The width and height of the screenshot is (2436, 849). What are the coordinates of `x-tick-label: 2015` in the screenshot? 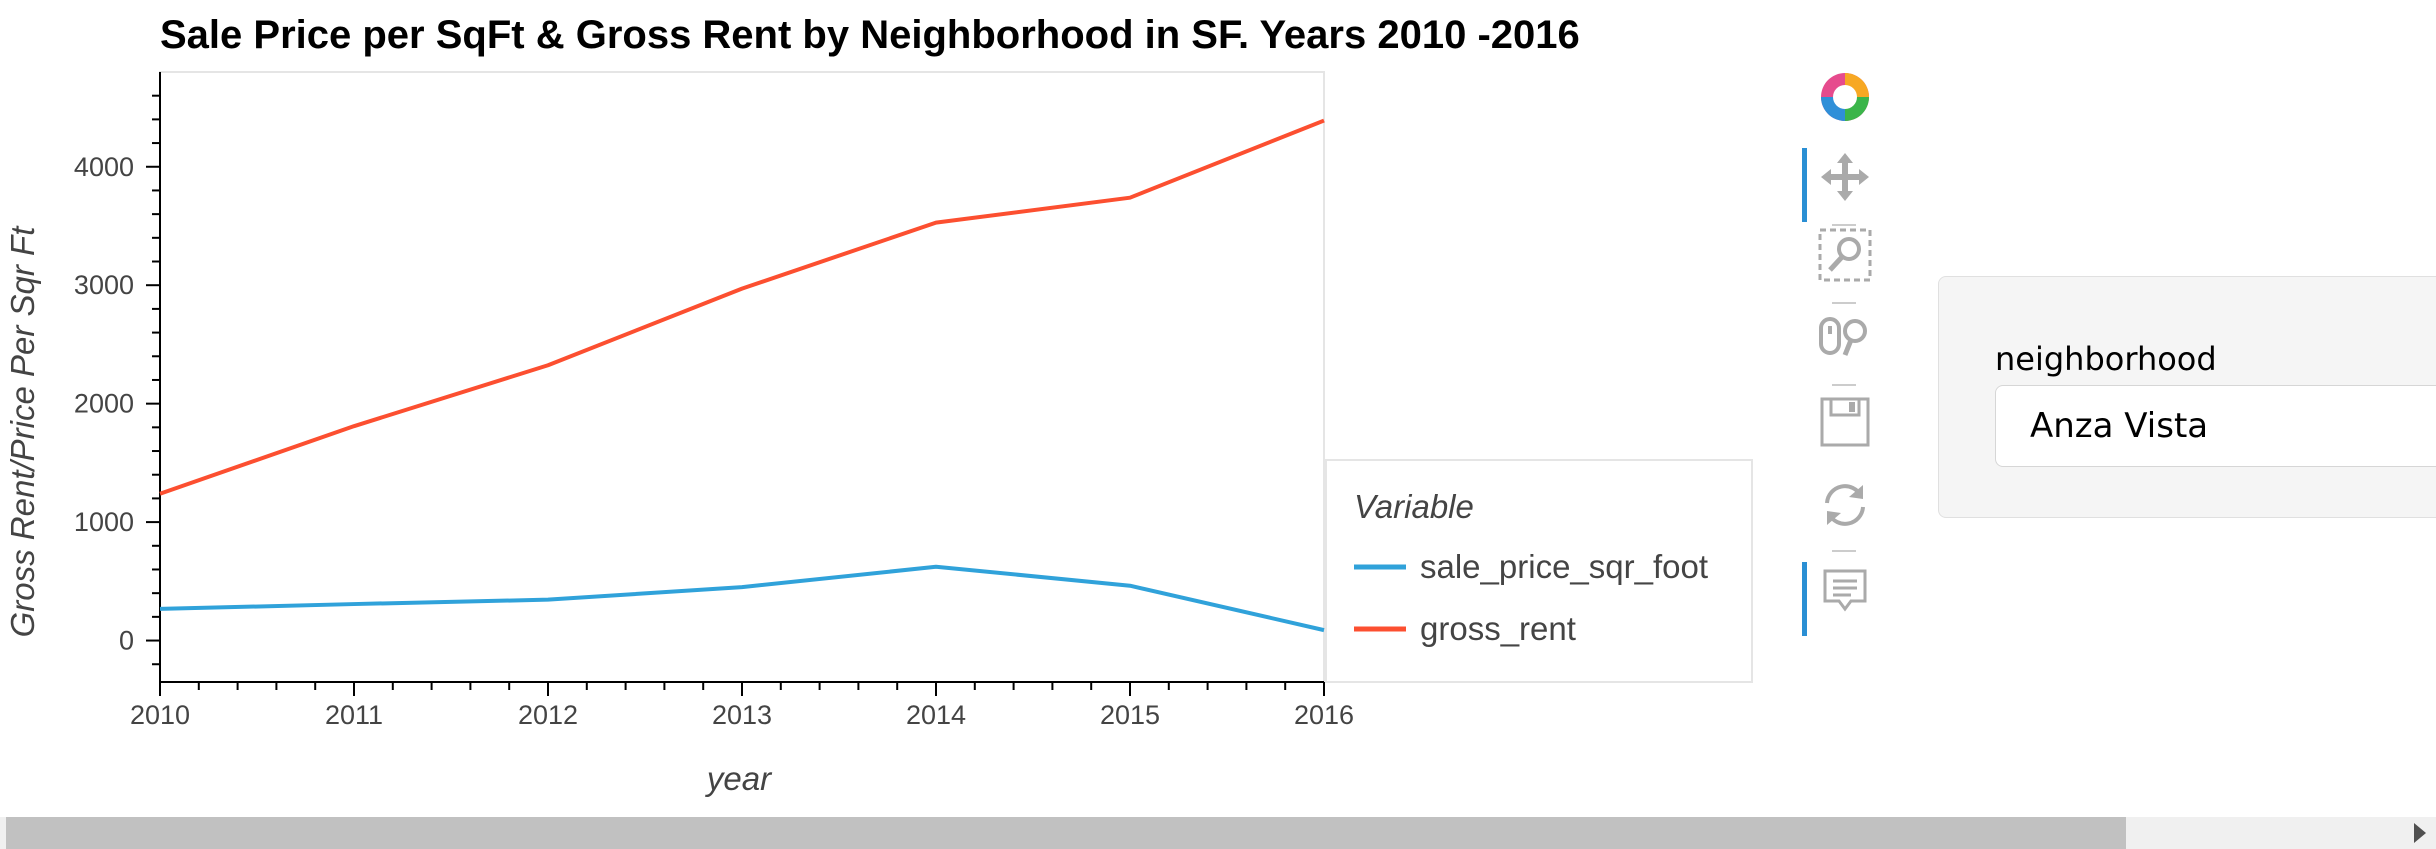 It's located at (1130, 715).